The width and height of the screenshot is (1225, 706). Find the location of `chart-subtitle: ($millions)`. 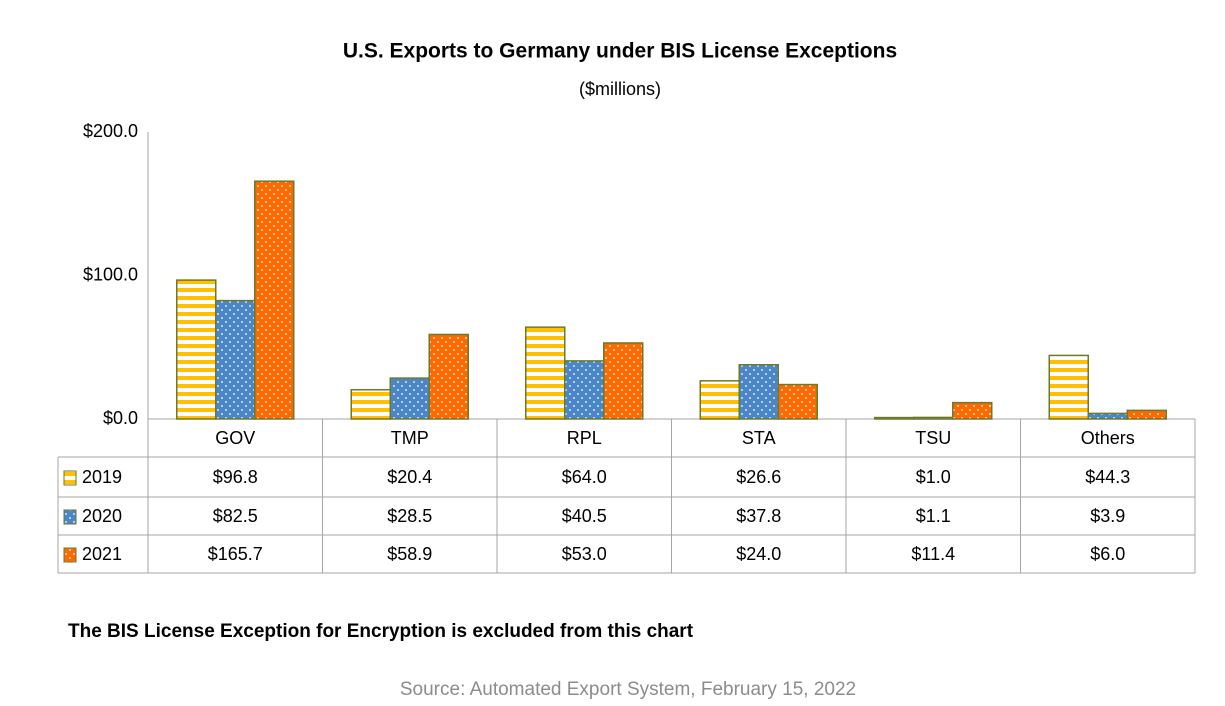

chart-subtitle: ($millions) is located at coordinates (620, 89).